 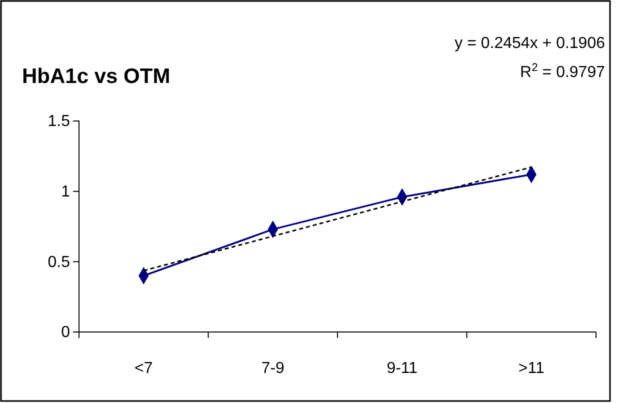 I want to click on y-tick-label: 1.5, so click(x=59, y=121).